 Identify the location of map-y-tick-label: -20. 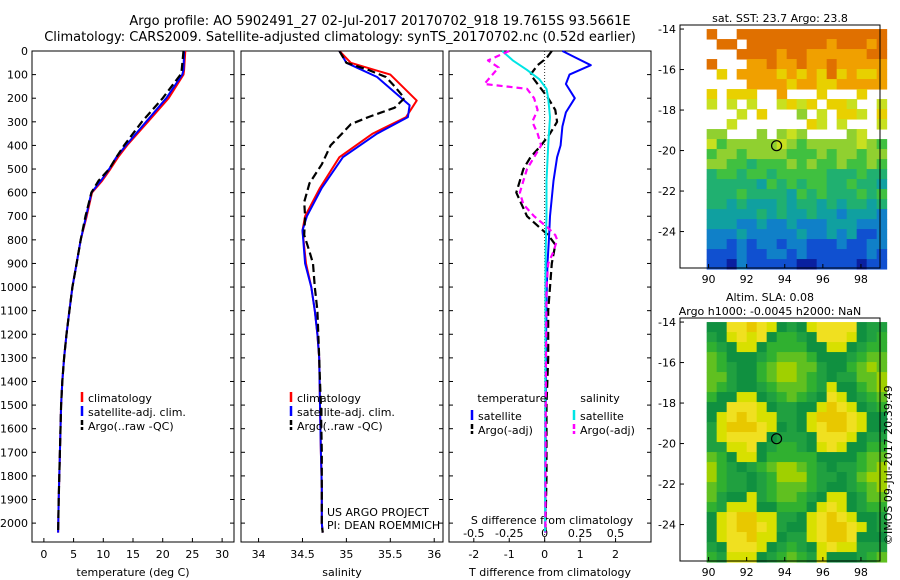
(667, 444).